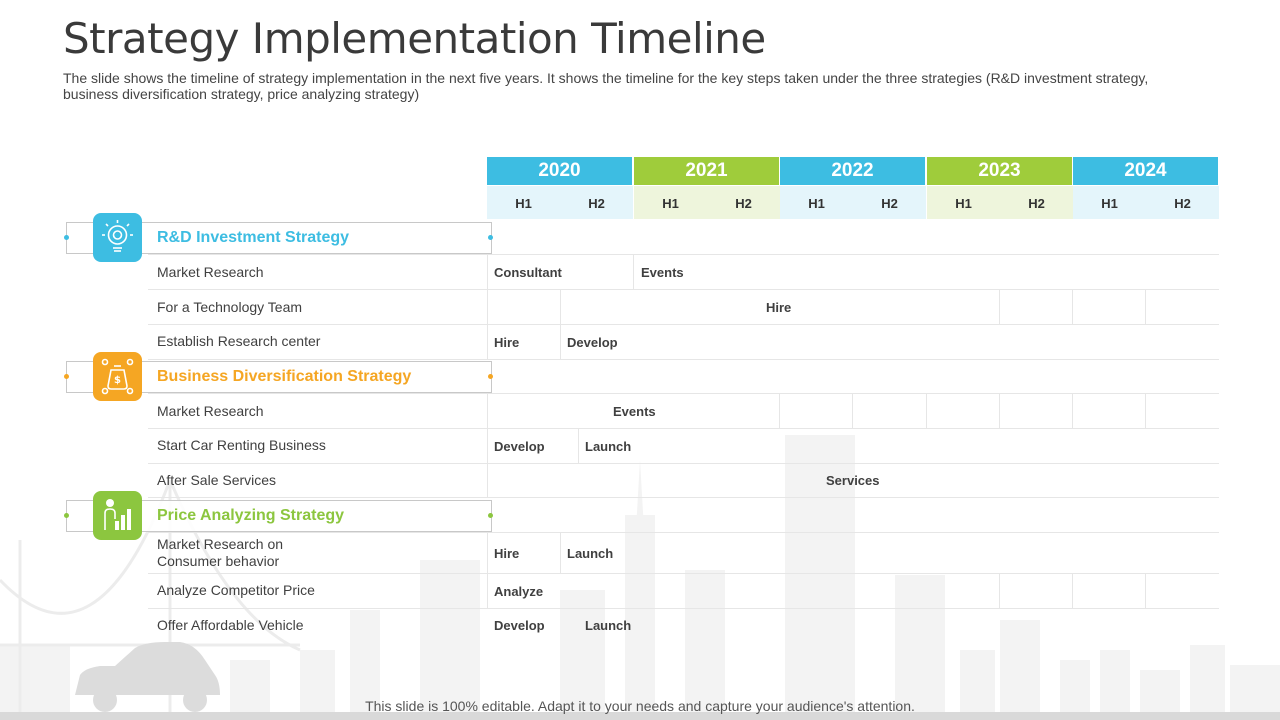 This screenshot has height=720, width=1280. Describe the element at coordinates (999, 171) in the screenshot. I see `year-2023-header: 2023` at that location.